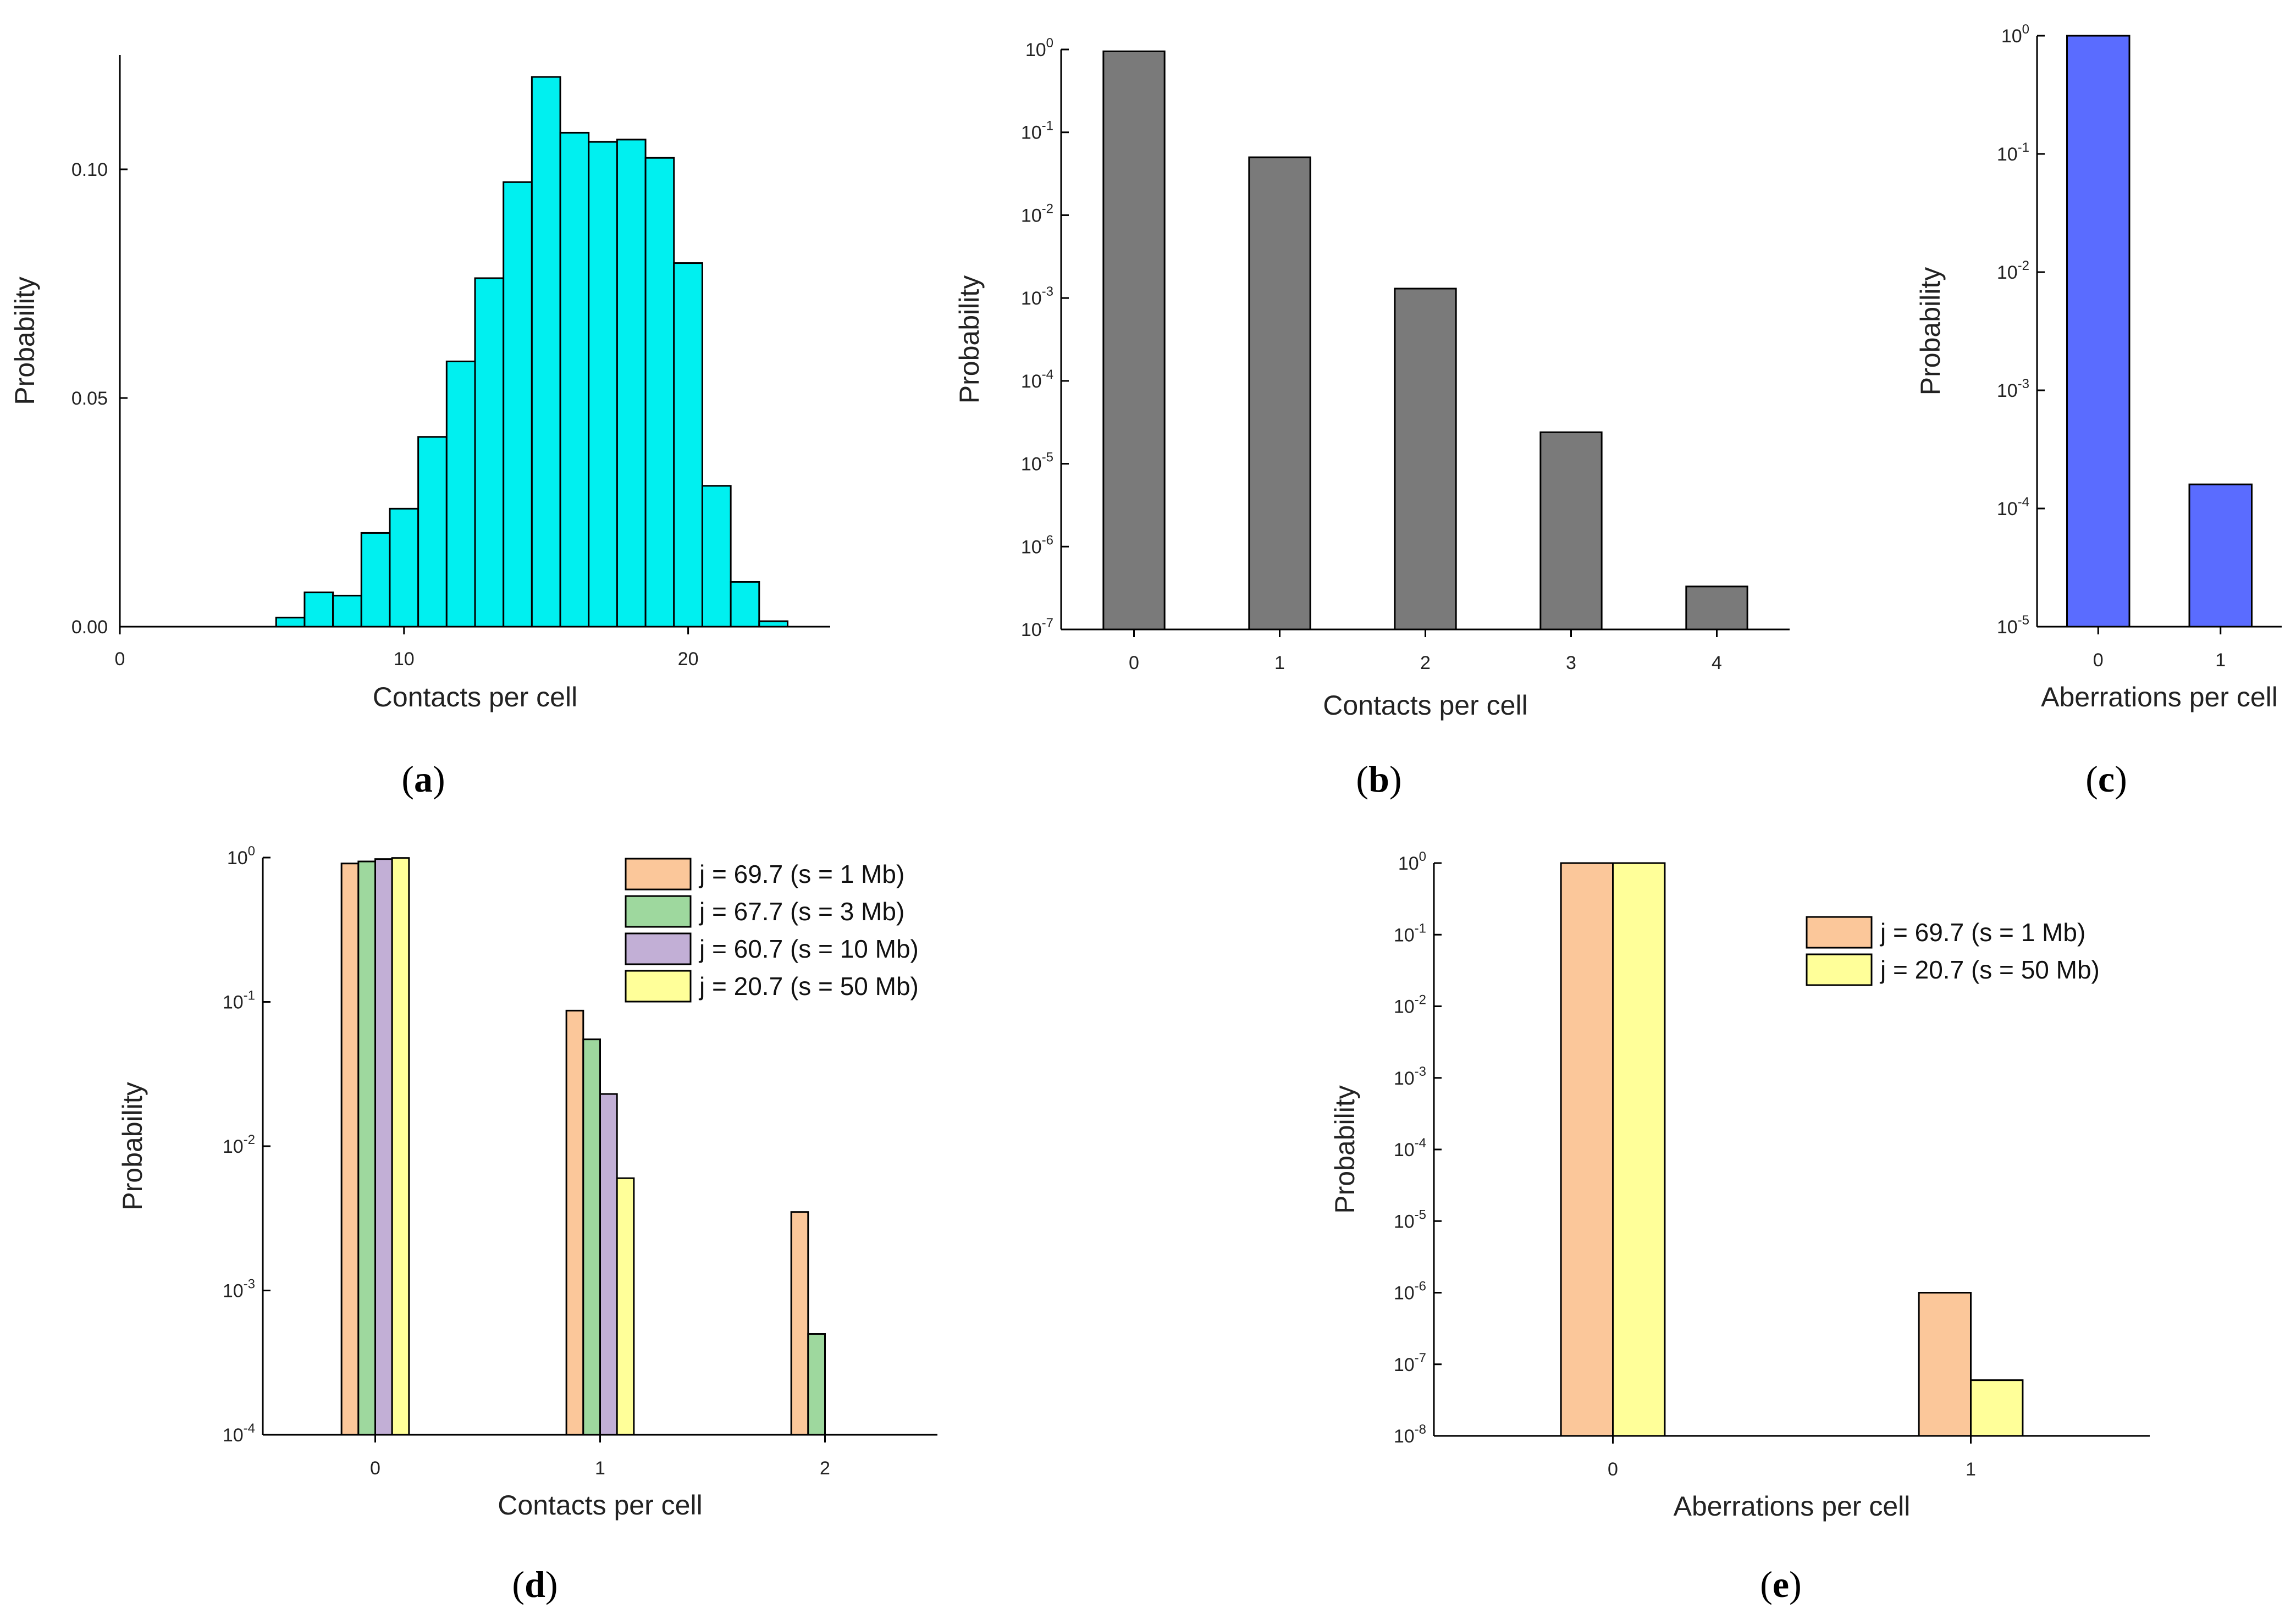  What do you see at coordinates (688, 659) in the screenshot?
I see `x-tick-label: 20` at bounding box center [688, 659].